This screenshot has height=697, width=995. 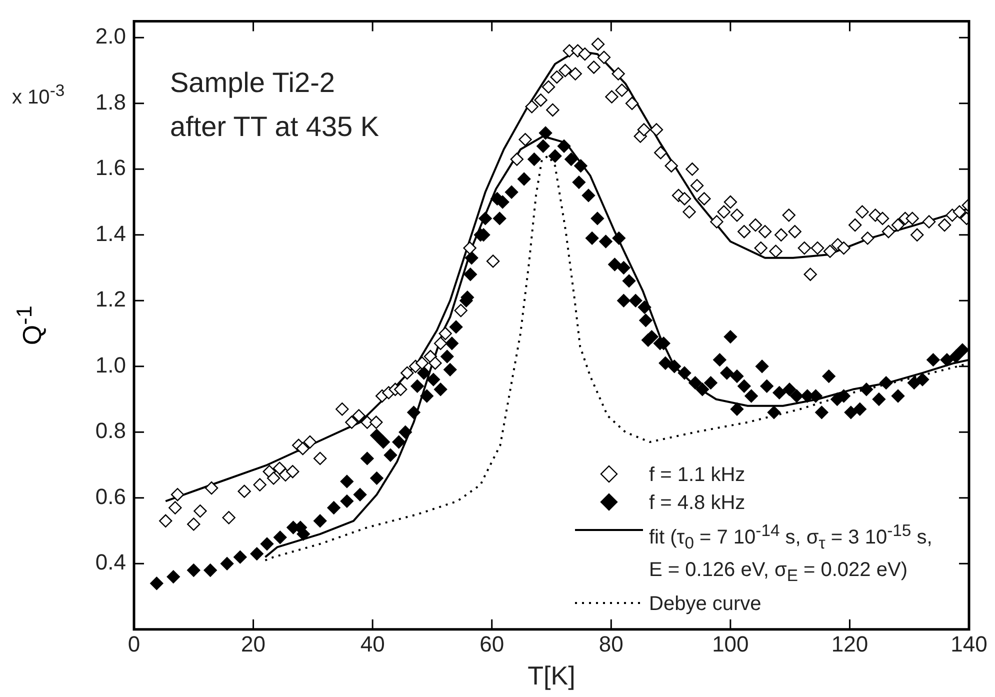 What do you see at coordinates (969, 644) in the screenshot?
I see `x-tick-label: 140` at bounding box center [969, 644].